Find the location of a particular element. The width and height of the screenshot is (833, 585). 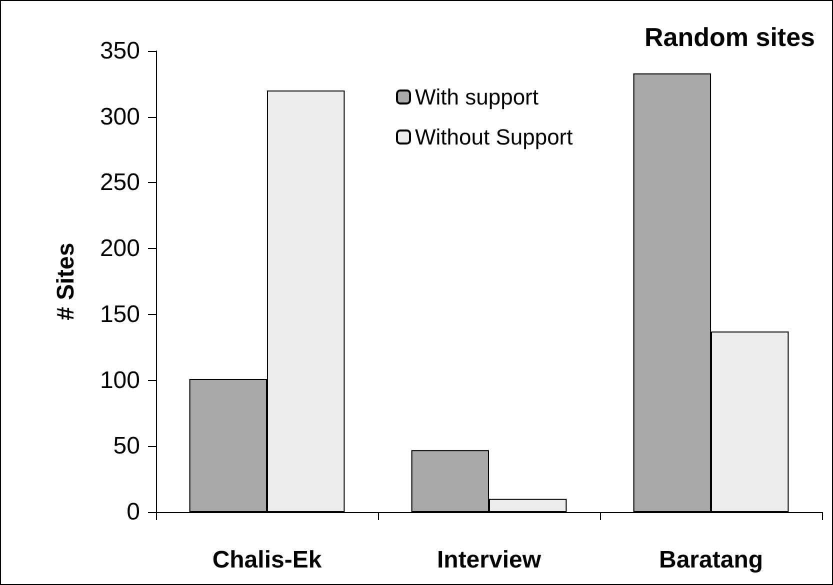

y-tick-label: 50 is located at coordinates (126, 446).